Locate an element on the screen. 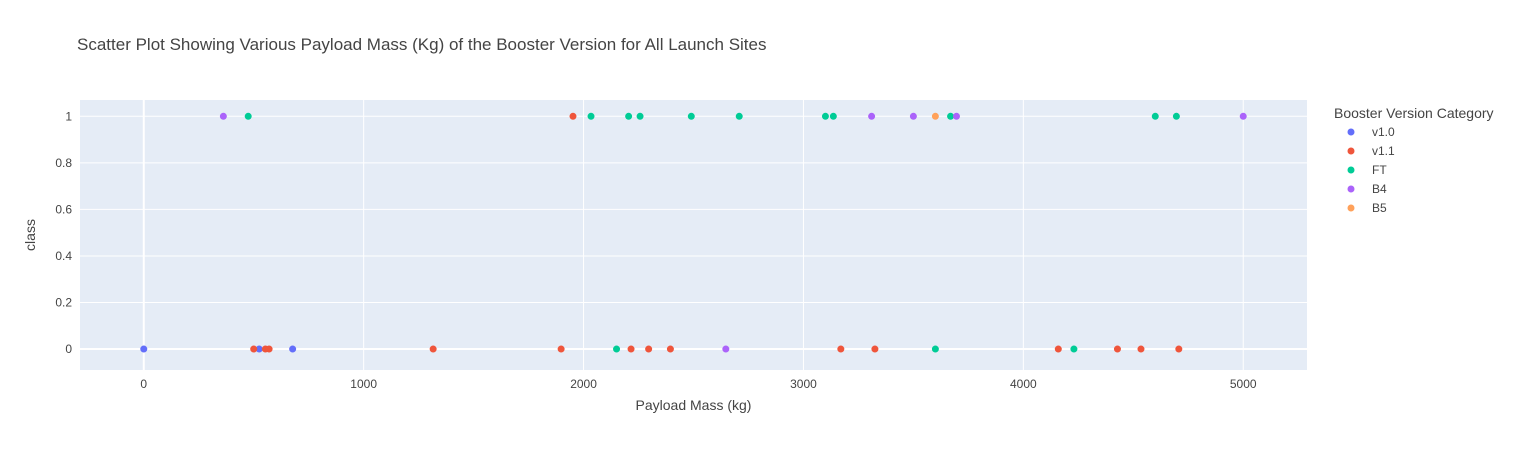 The image size is (1529, 450). legend-marker-FT is located at coordinates (1351, 170).